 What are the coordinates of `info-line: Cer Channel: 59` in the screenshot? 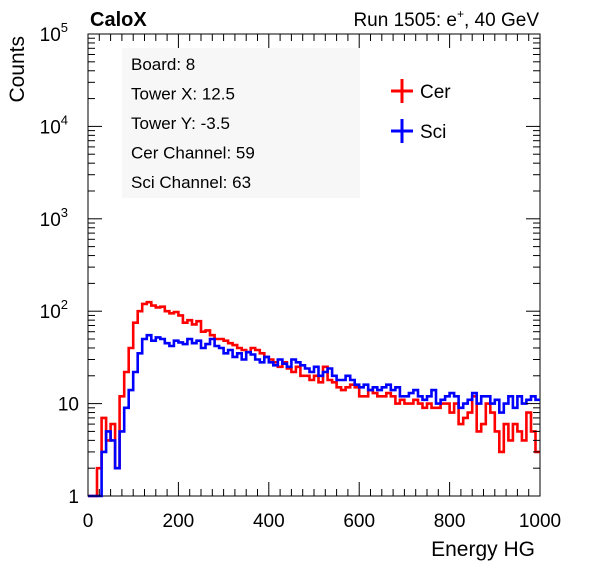 It's located at (193, 153).